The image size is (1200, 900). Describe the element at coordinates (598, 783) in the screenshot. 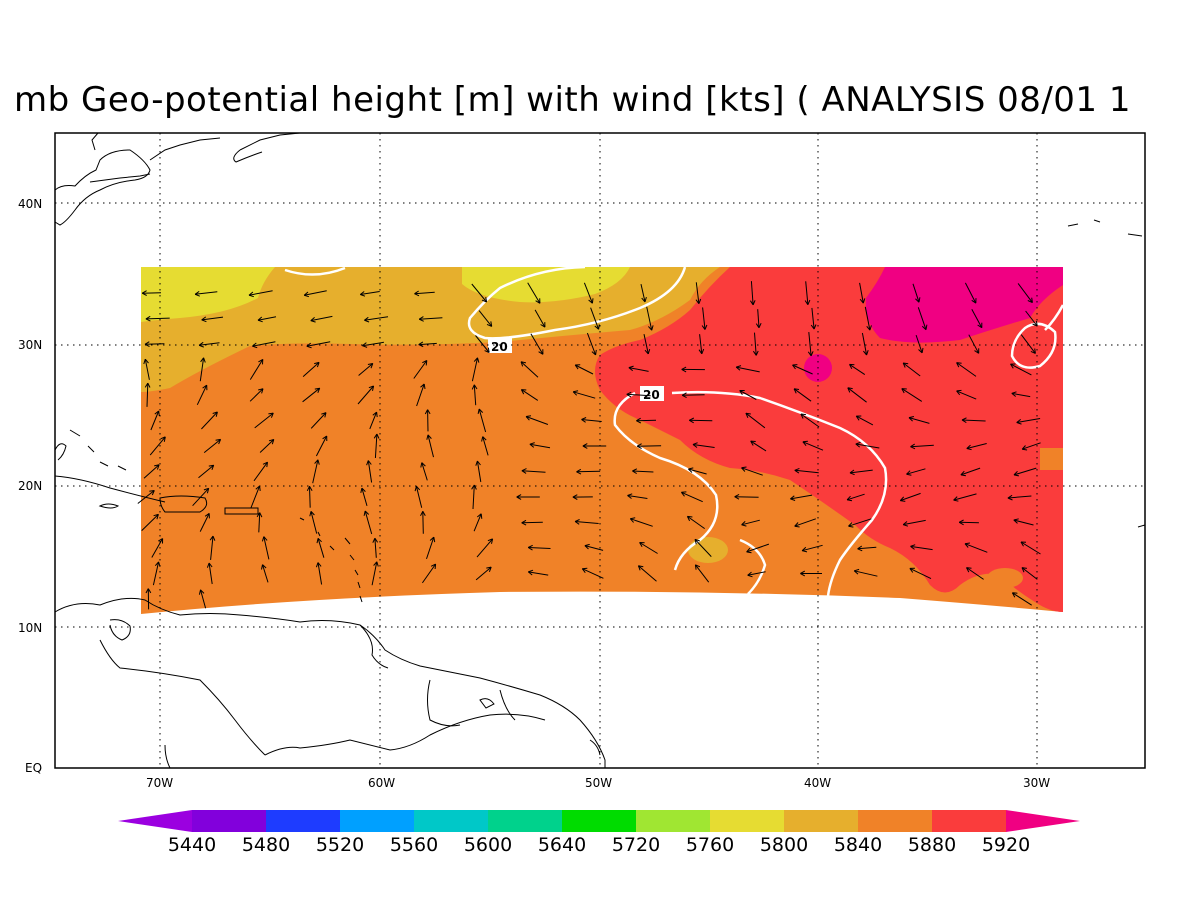

I see `x-label-50w: 50W` at that location.